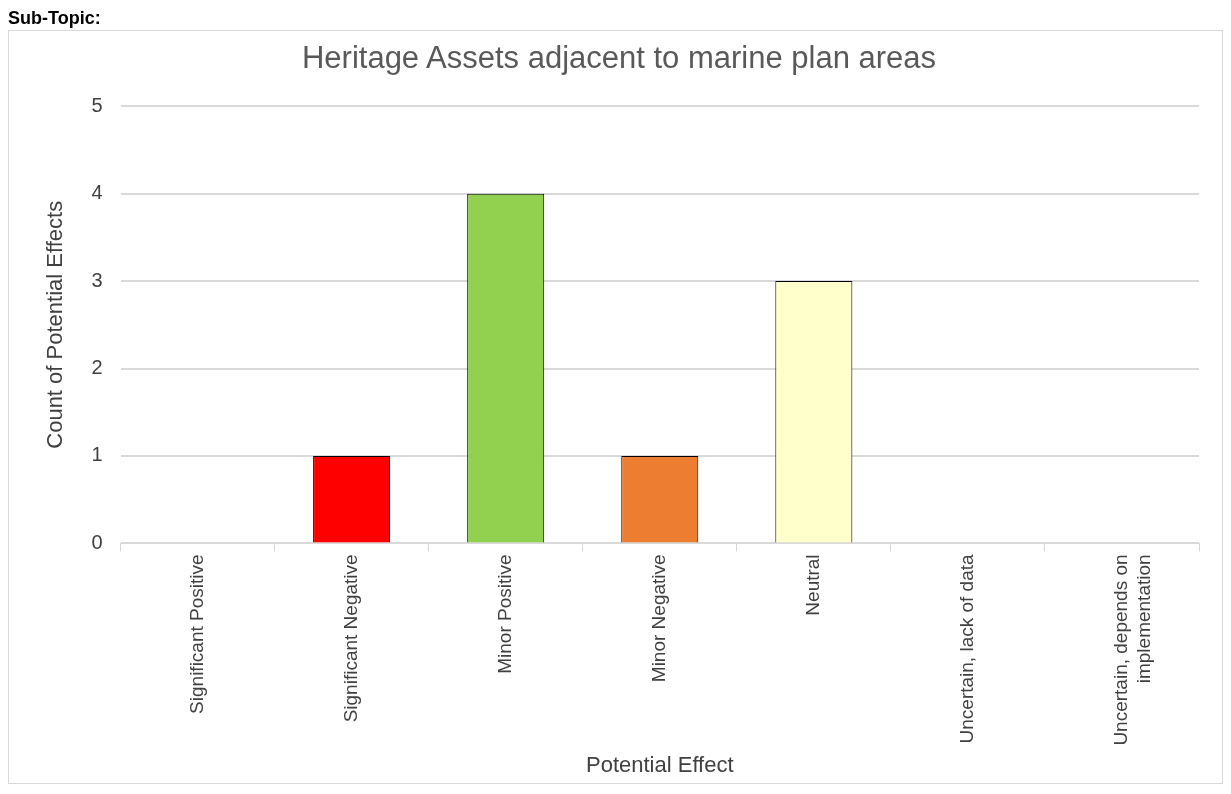 This screenshot has width=1231, height=794. I want to click on x-tick-label: Minor Negative, so click(658, 618).